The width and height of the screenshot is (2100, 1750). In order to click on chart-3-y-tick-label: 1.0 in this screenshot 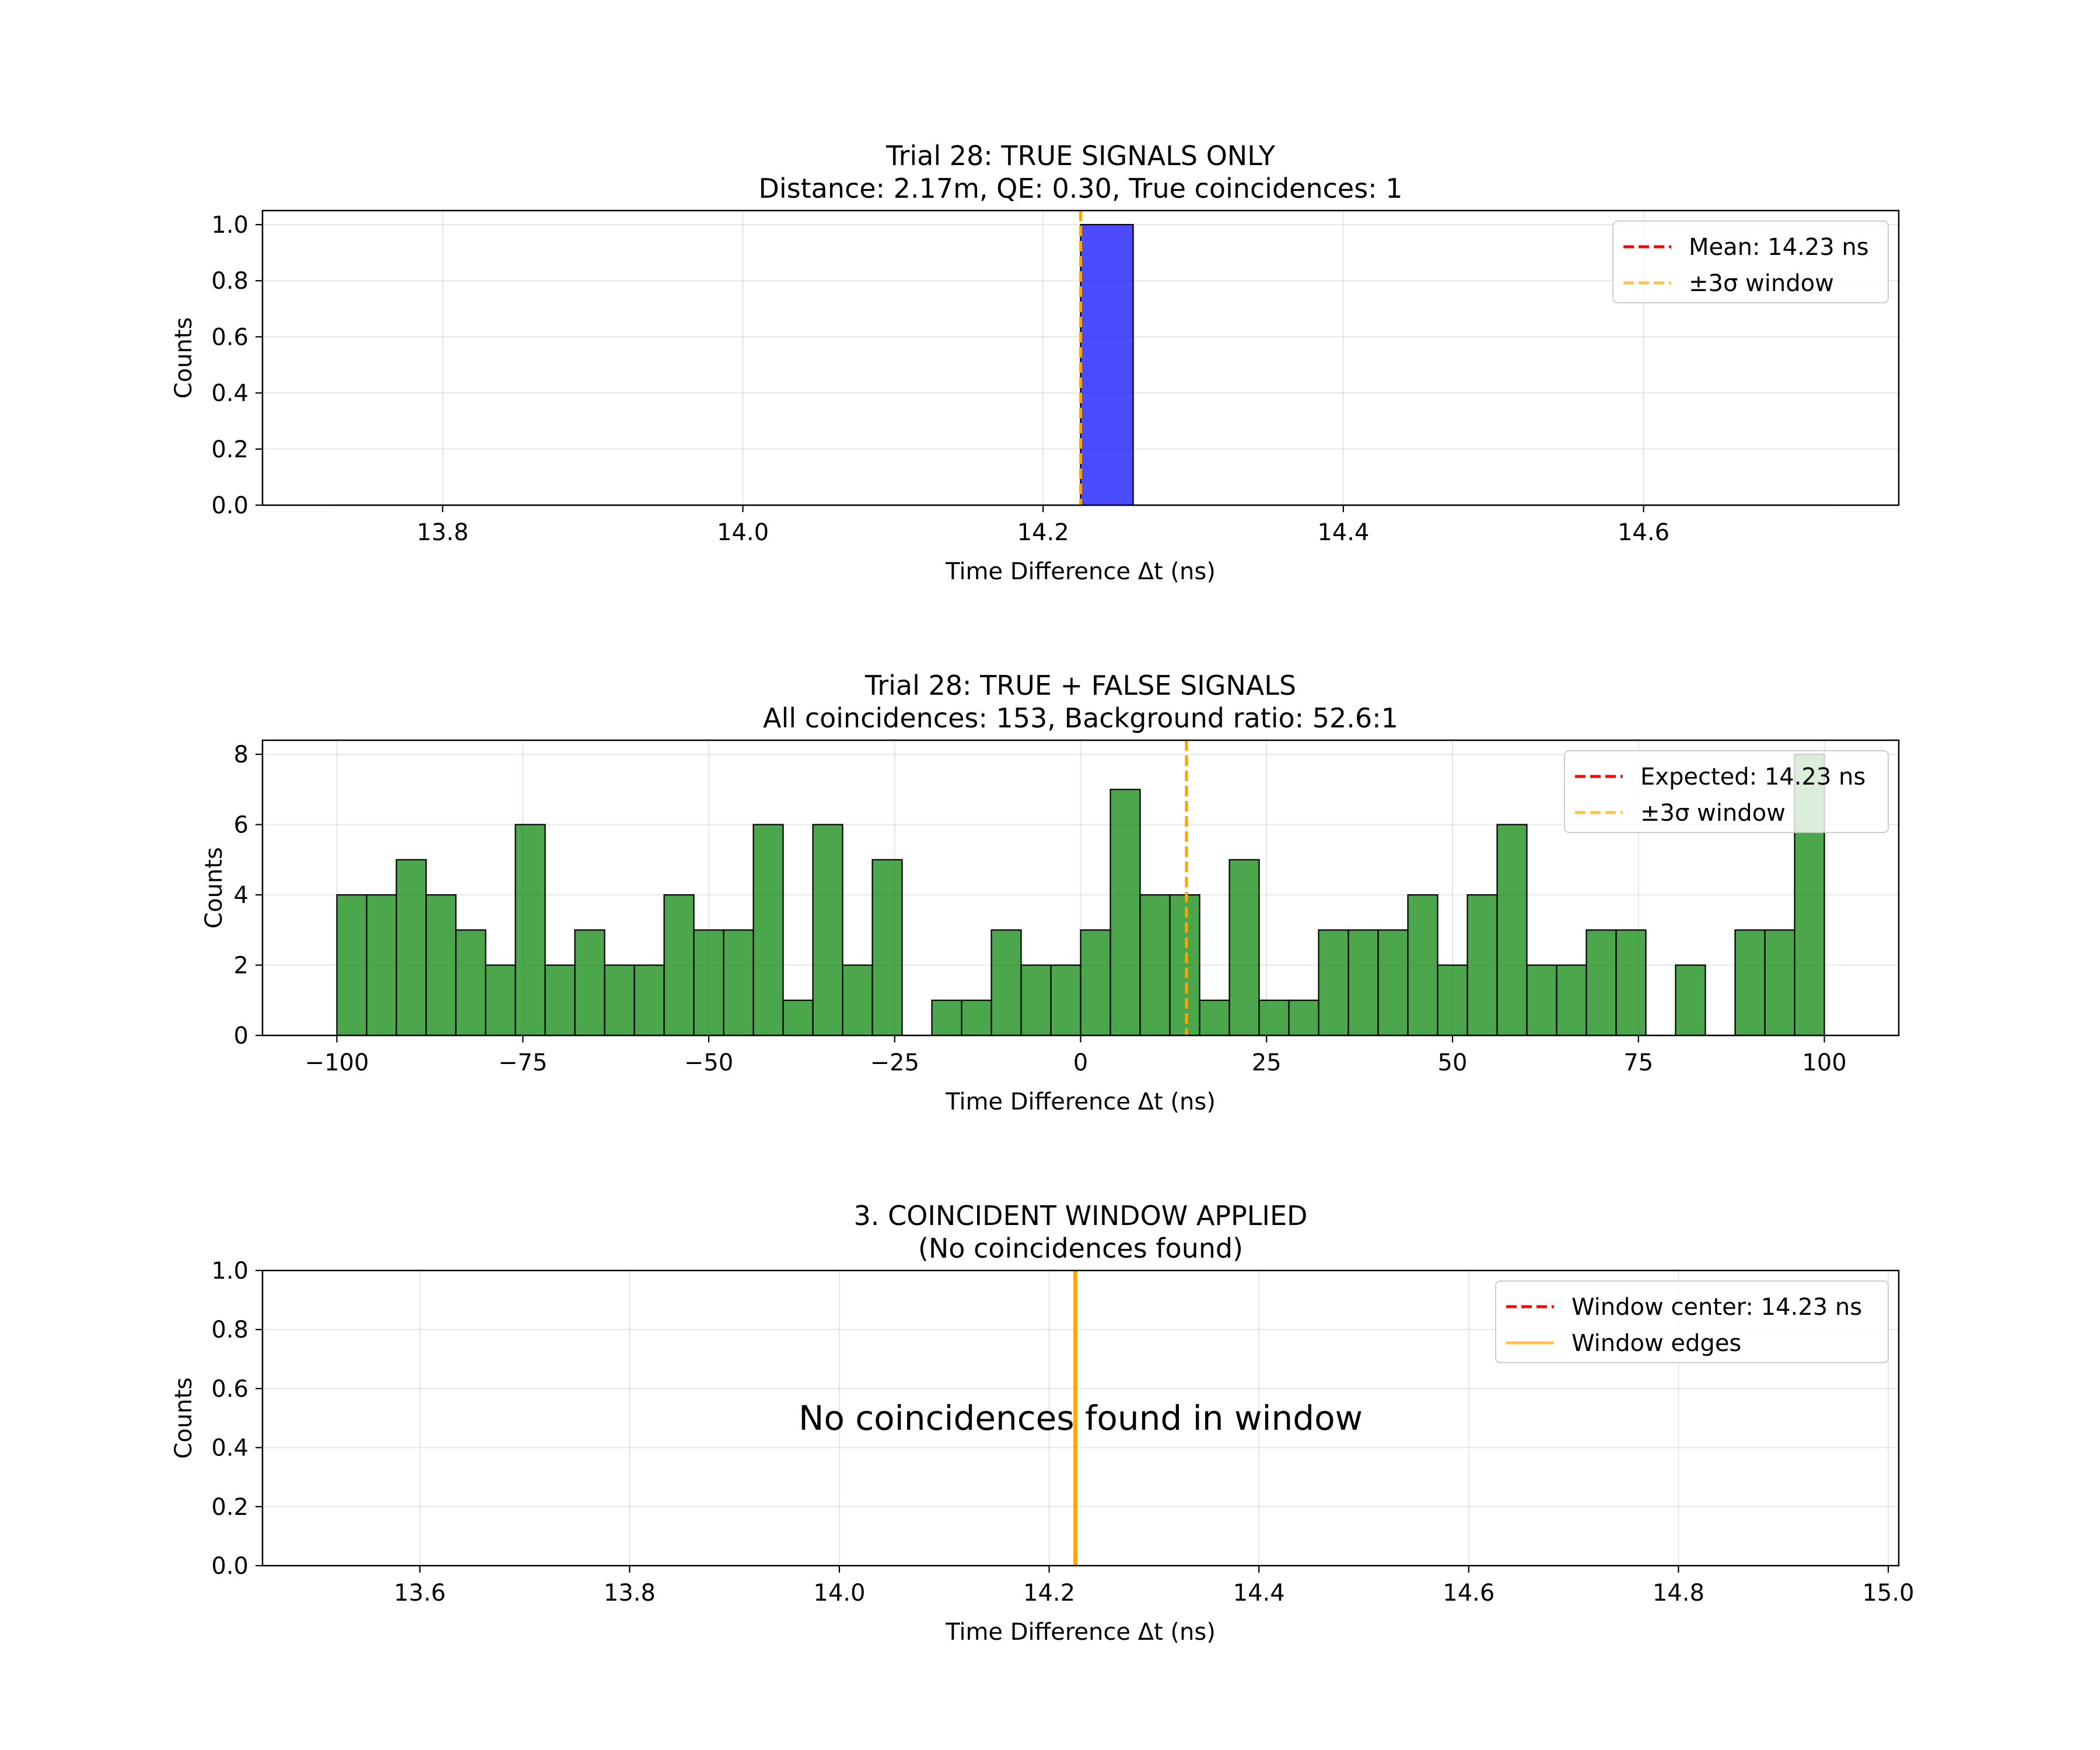, I will do `click(230, 1271)`.